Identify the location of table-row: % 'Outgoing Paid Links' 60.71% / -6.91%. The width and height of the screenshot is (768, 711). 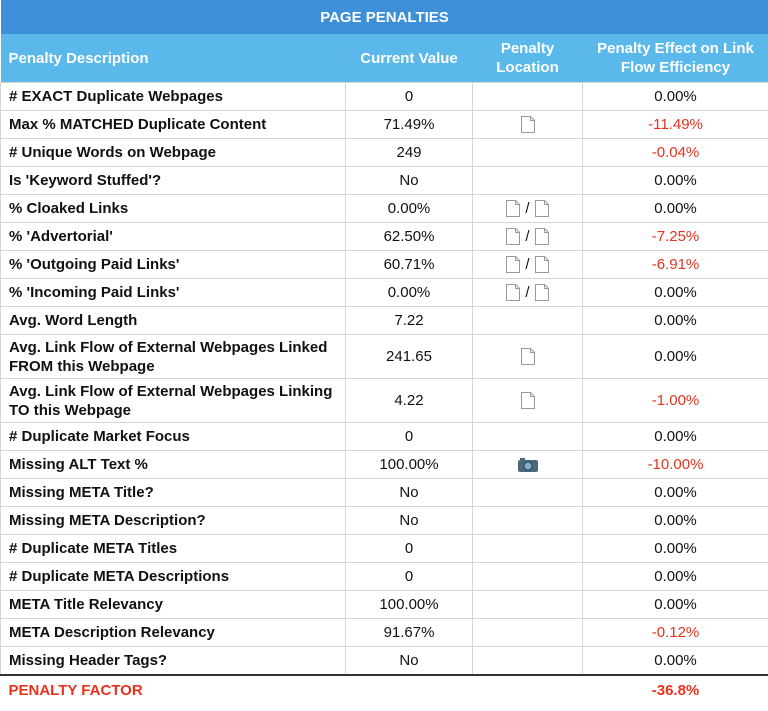
(384, 264).